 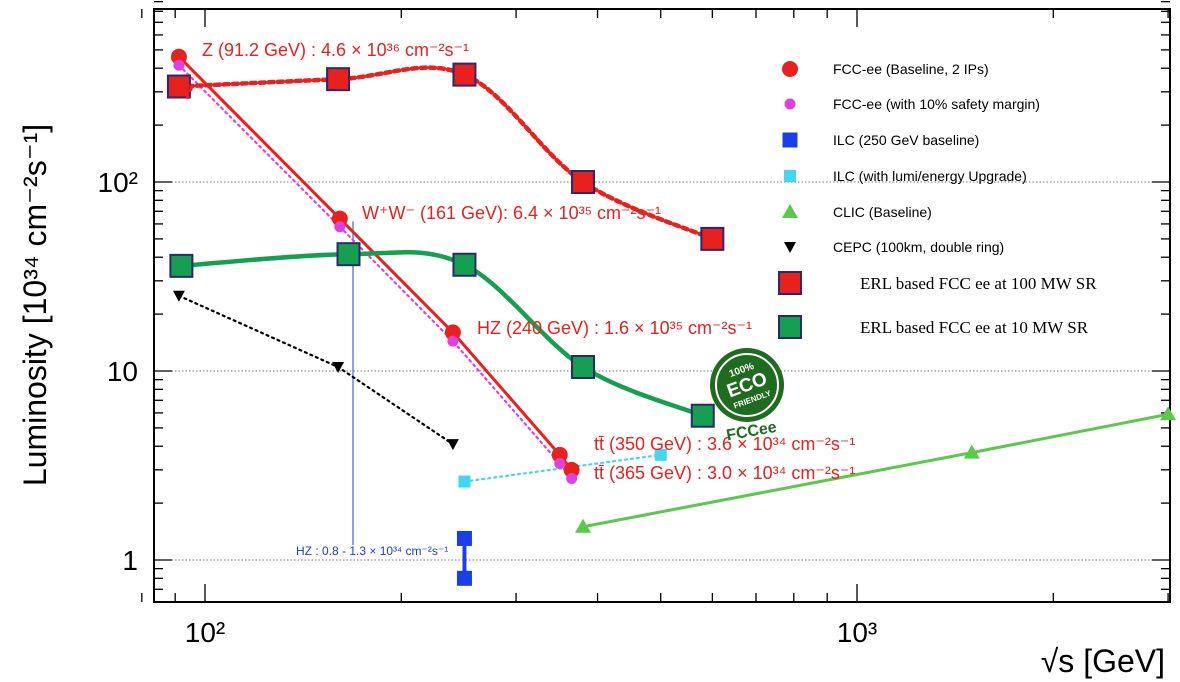 I want to click on annotation-3: tt̄ (350 GeV) : 3.6 × 10³⁴ cm⁻²s⁻¹, so click(x=724, y=444).